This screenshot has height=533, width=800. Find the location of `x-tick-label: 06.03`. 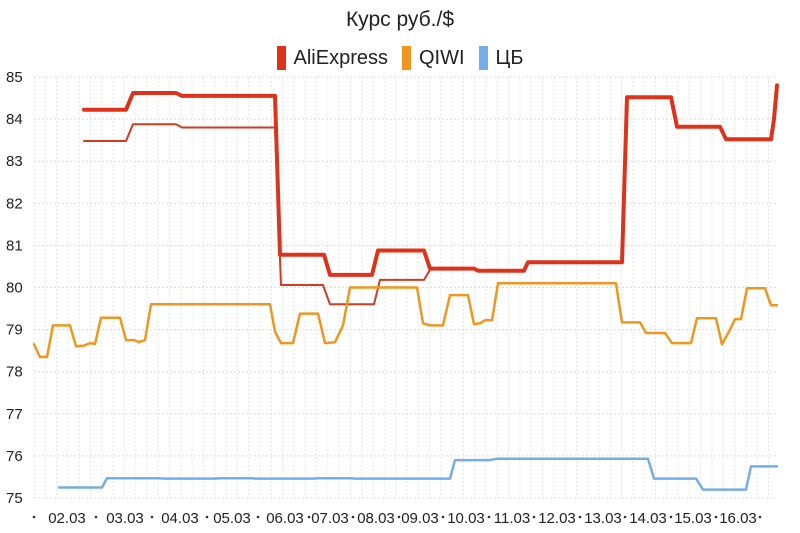

x-tick-label: 06.03 is located at coordinates (285, 518).